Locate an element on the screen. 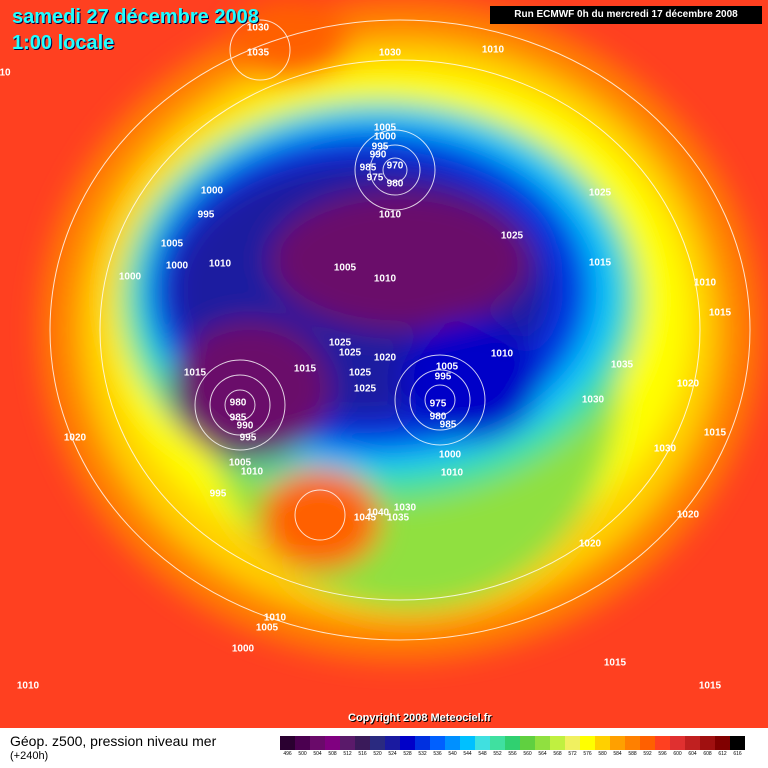 Image resolution: width=768 pixels, height=768 pixels. scale-swatch: 524 is located at coordinates (392, 746).